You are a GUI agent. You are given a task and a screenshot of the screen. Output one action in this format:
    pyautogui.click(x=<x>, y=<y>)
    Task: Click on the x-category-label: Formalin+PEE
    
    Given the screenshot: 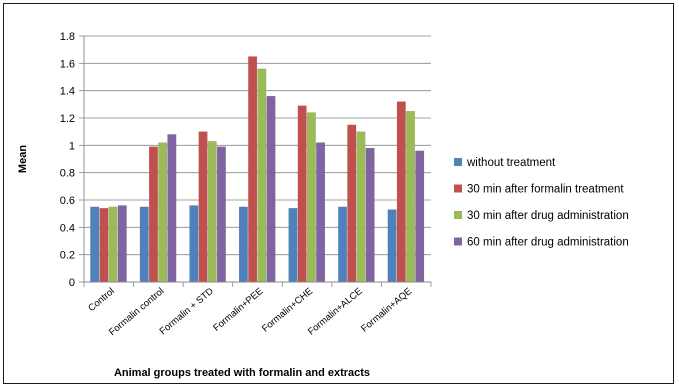 What is the action you would take?
    pyautogui.click(x=238, y=310)
    